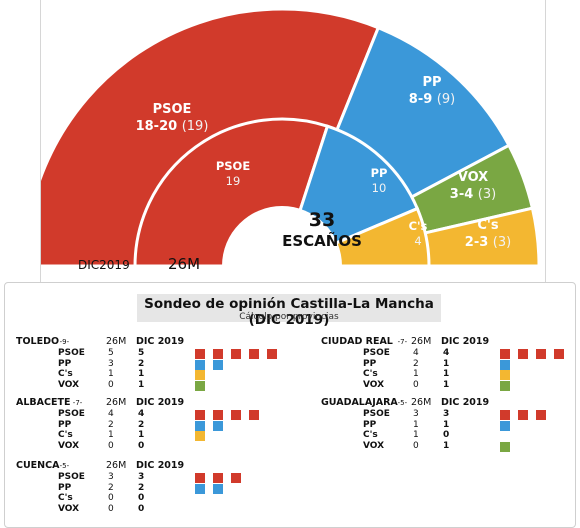 This screenshot has height=528, width=580. I want to click on row-party-toledo: PSOE, so click(71, 353).